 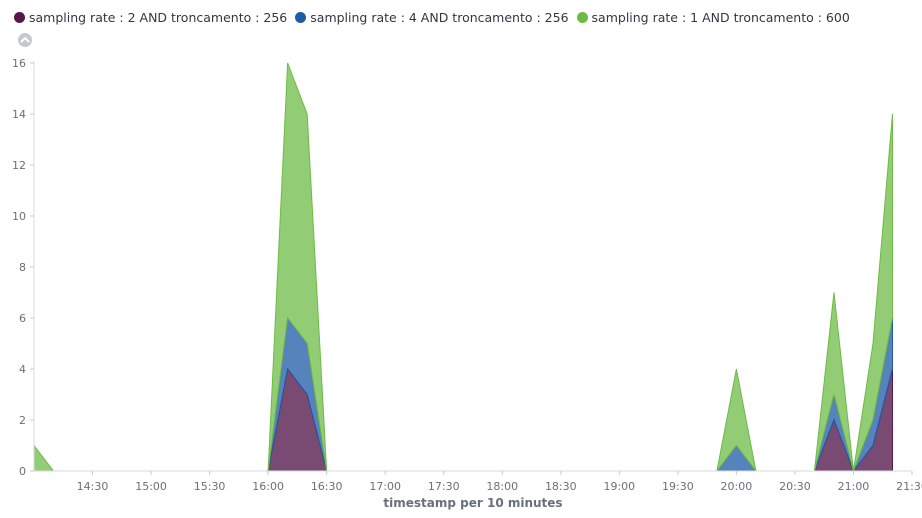 I want to click on legend-label: sampling rate : 4 AND troncamento : 256, so click(x=439, y=17).